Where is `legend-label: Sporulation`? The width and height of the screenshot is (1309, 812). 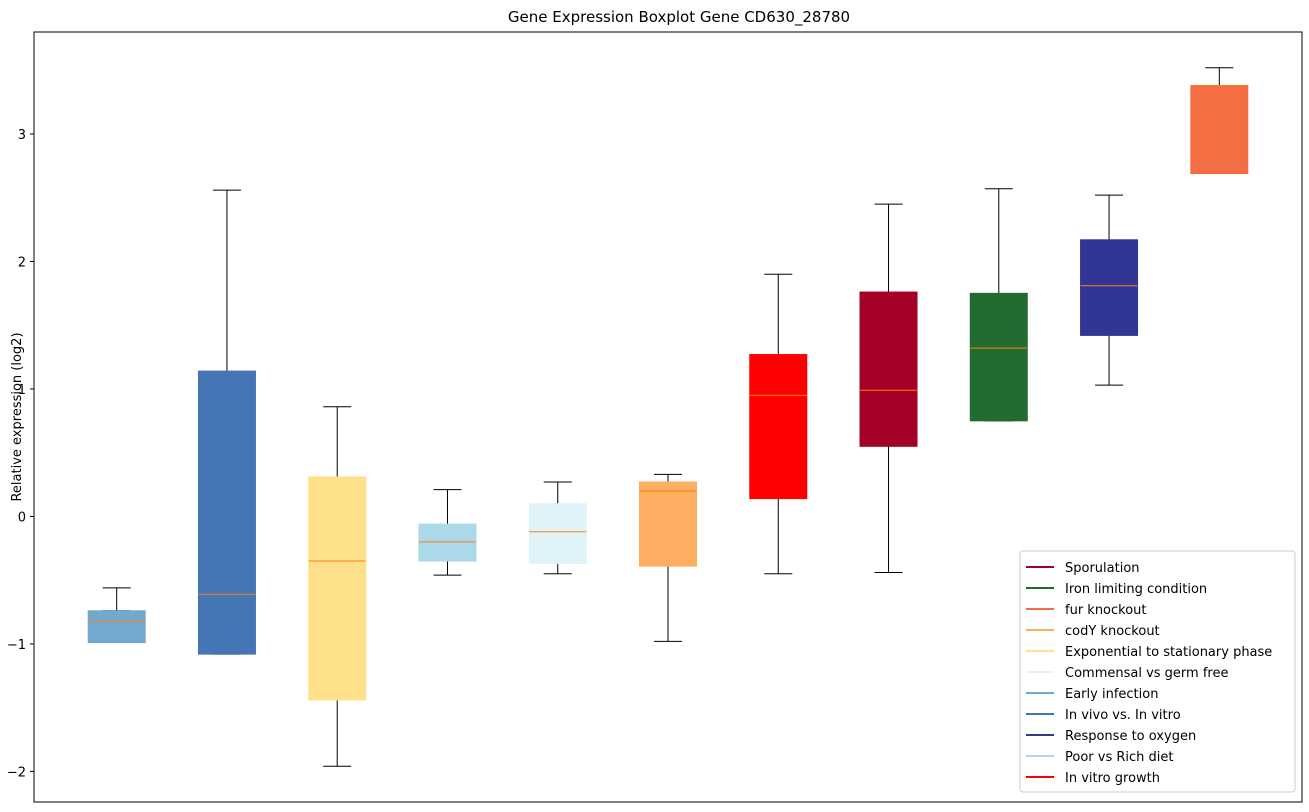
legend-label: Sporulation is located at coordinates (1102, 568).